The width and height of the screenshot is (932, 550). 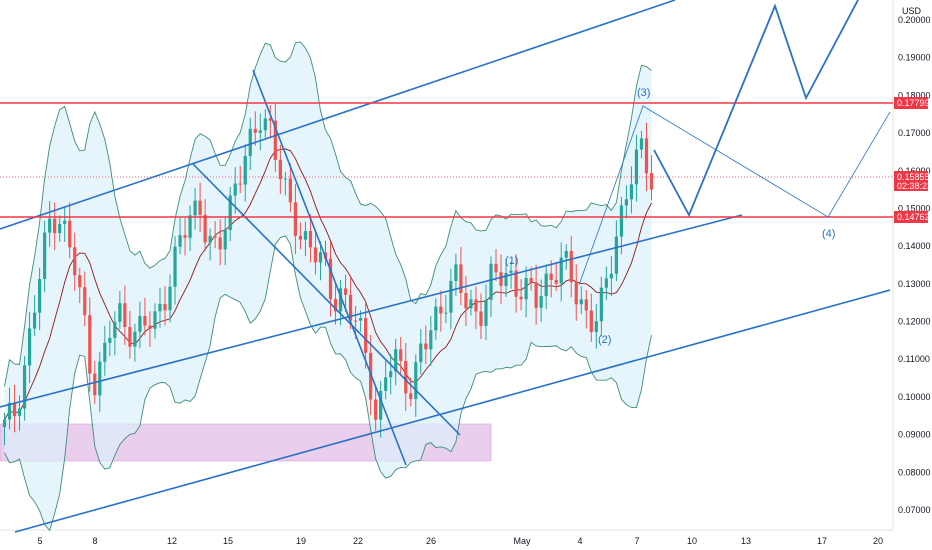 What do you see at coordinates (914, 208) in the screenshot?
I see `y-tick-label: 0.15000` at bounding box center [914, 208].